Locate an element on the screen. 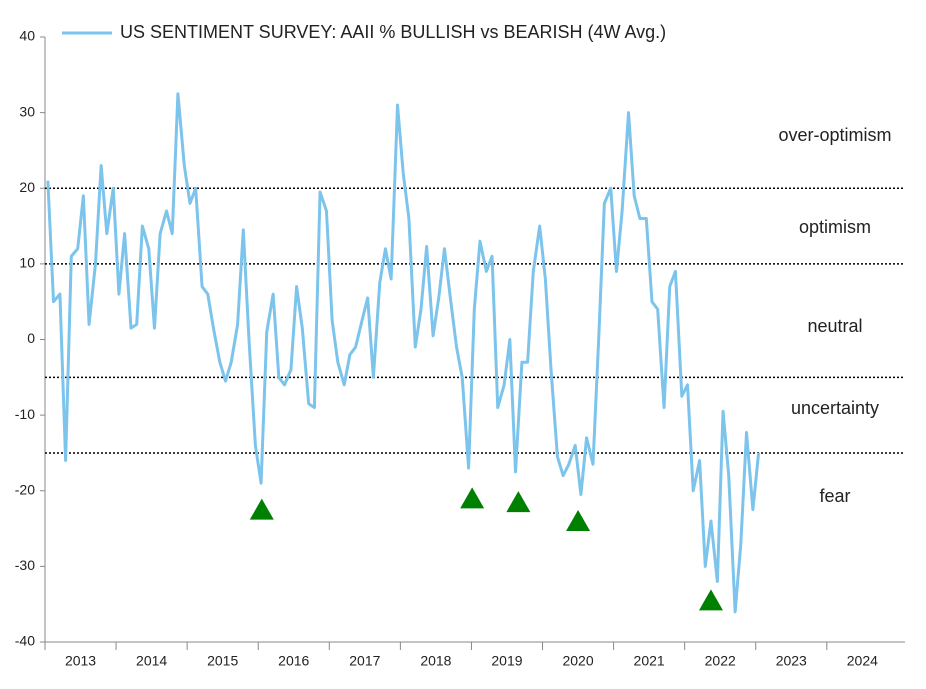  x-tick-label: 2017 is located at coordinates (364, 661).